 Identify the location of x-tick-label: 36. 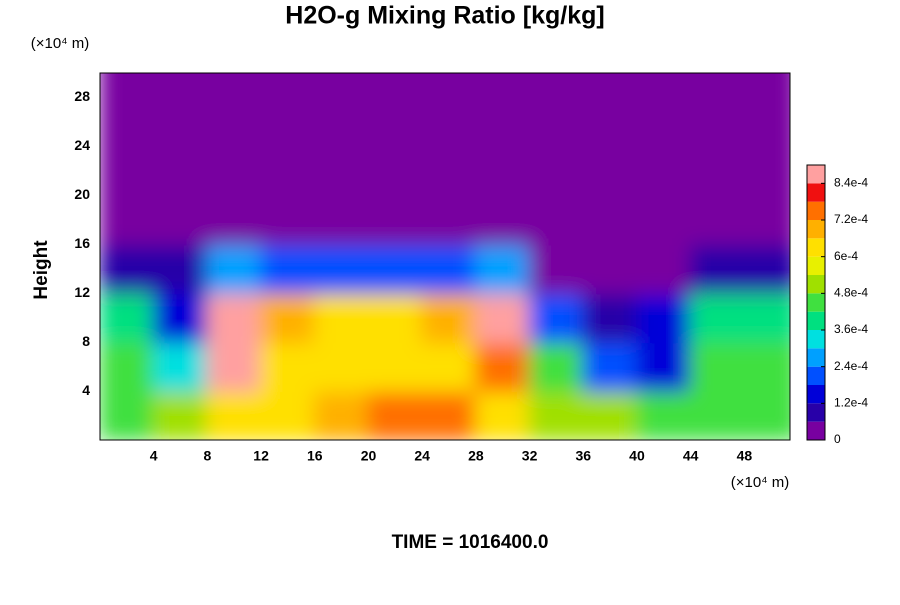
(583, 456).